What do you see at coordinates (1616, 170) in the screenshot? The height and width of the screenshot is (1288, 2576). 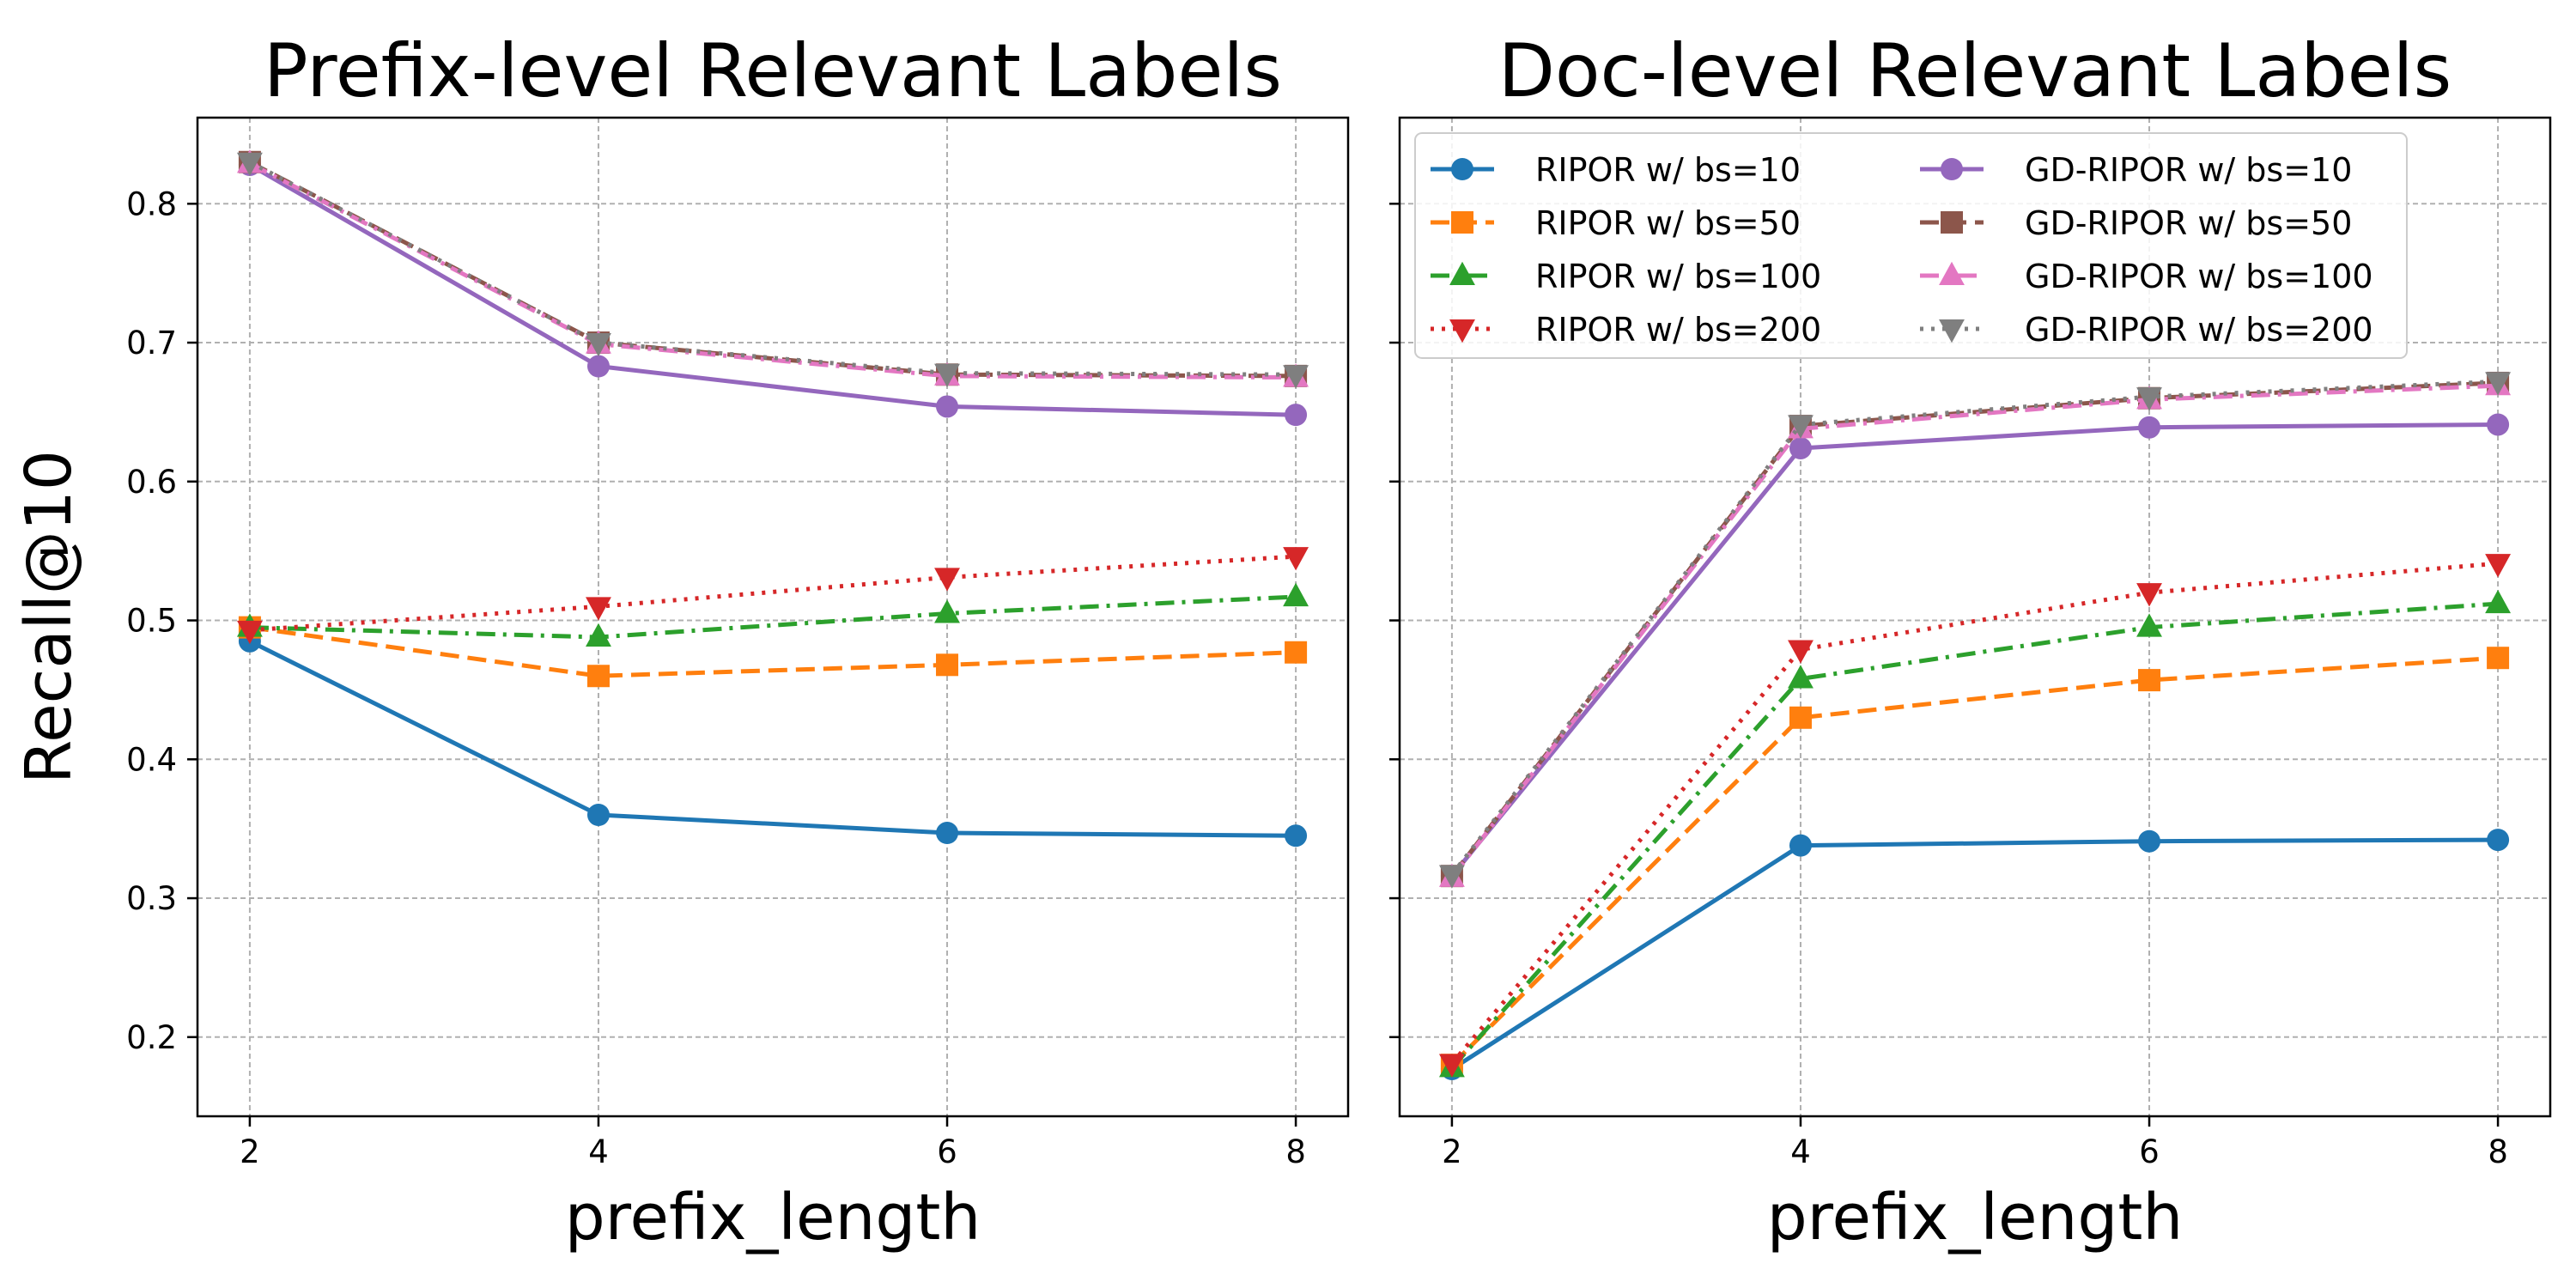 I see `legend-item-ripor-w-bs-10: RIPOR w/ bs=10` at bounding box center [1616, 170].